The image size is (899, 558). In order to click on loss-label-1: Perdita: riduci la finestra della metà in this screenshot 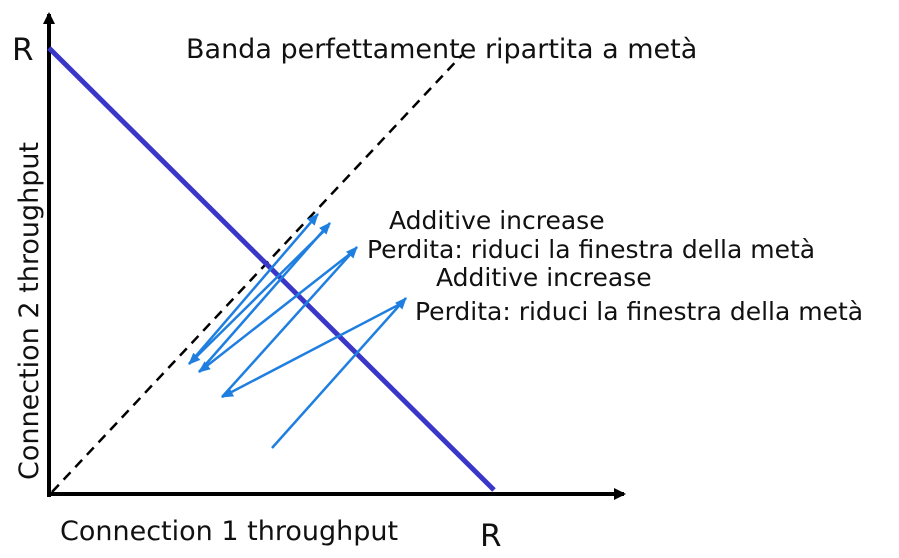, I will do `click(591, 249)`.